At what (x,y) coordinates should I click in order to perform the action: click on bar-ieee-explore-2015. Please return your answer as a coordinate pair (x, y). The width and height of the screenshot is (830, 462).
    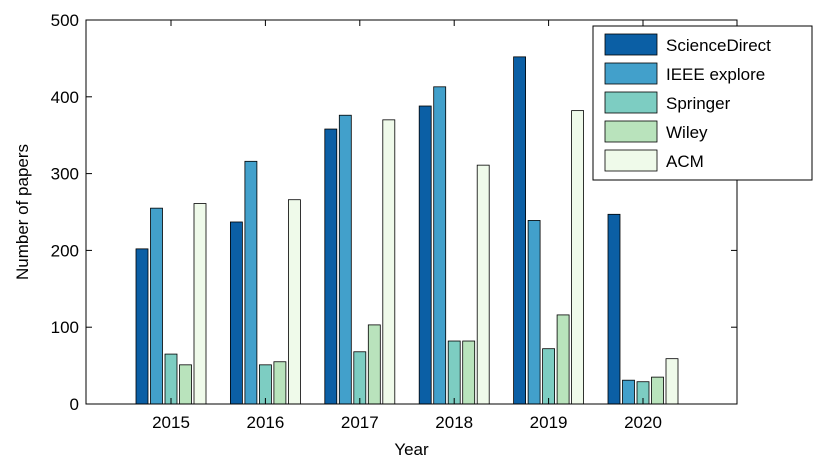
    Looking at the image, I should click on (156, 306).